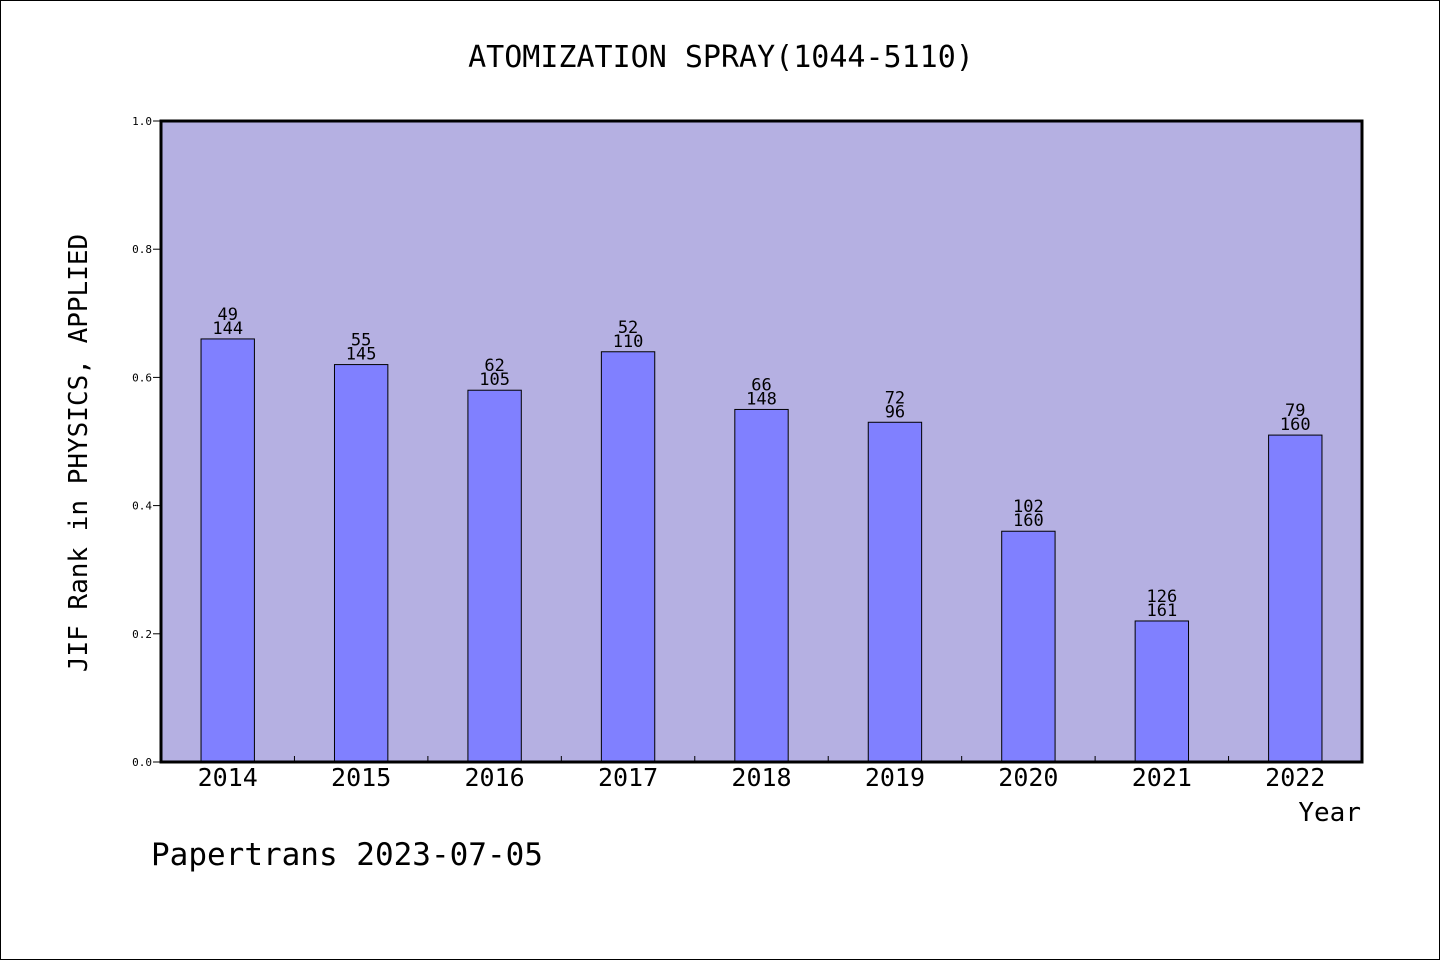 This screenshot has width=1440, height=966. Describe the element at coordinates (895, 777) in the screenshot. I see `x-tick-label: 2019` at that location.